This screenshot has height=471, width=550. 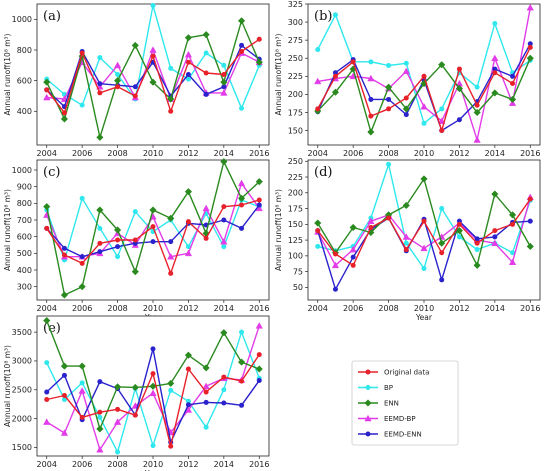 I want to click on plot-area, so click(x=424, y=230).